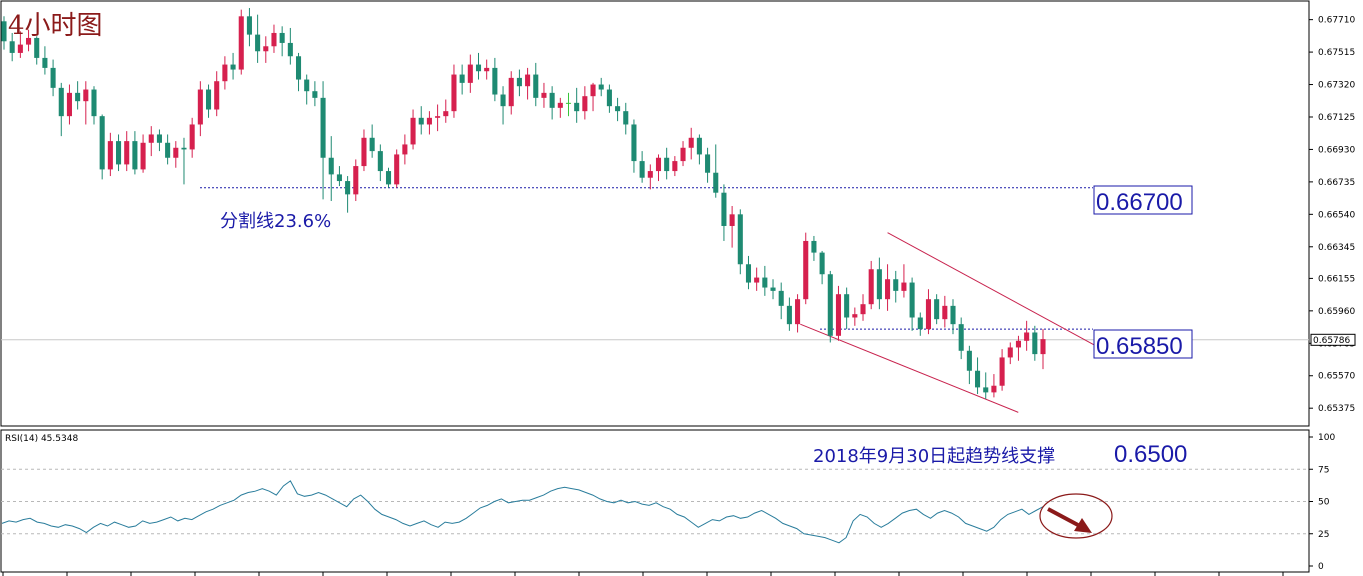 The image size is (1363, 576). What do you see at coordinates (41, 439) in the screenshot?
I see `rsi-indicator-label: RSI(14) 45.5348` at bounding box center [41, 439].